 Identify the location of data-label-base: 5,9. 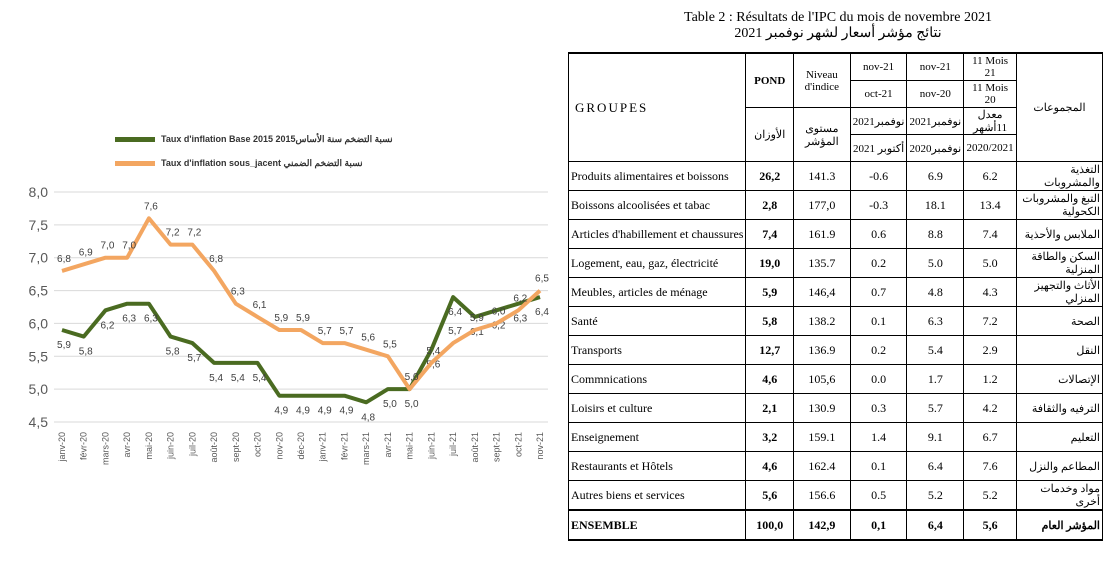
(64, 345).